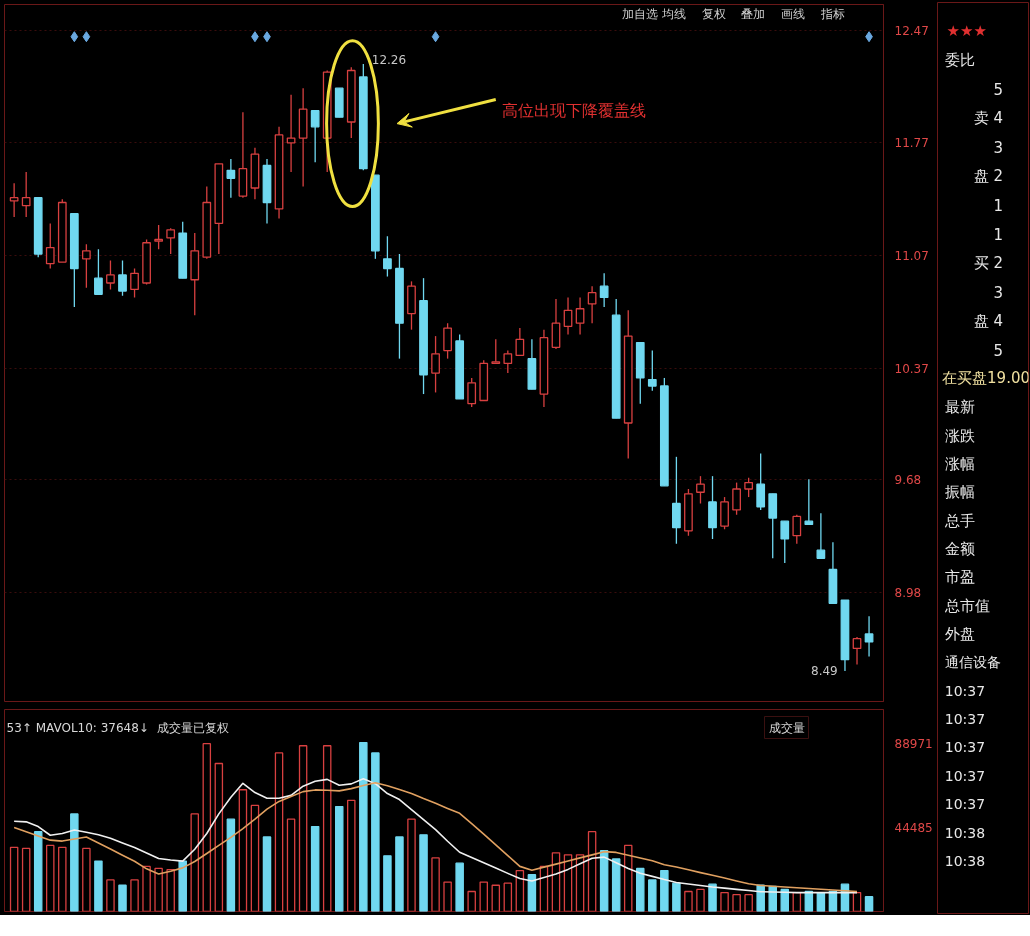 This screenshot has height=936, width=1030. What do you see at coordinates (753, 13) in the screenshot?
I see `annotation: 叠加` at bounding box center [753, 13].